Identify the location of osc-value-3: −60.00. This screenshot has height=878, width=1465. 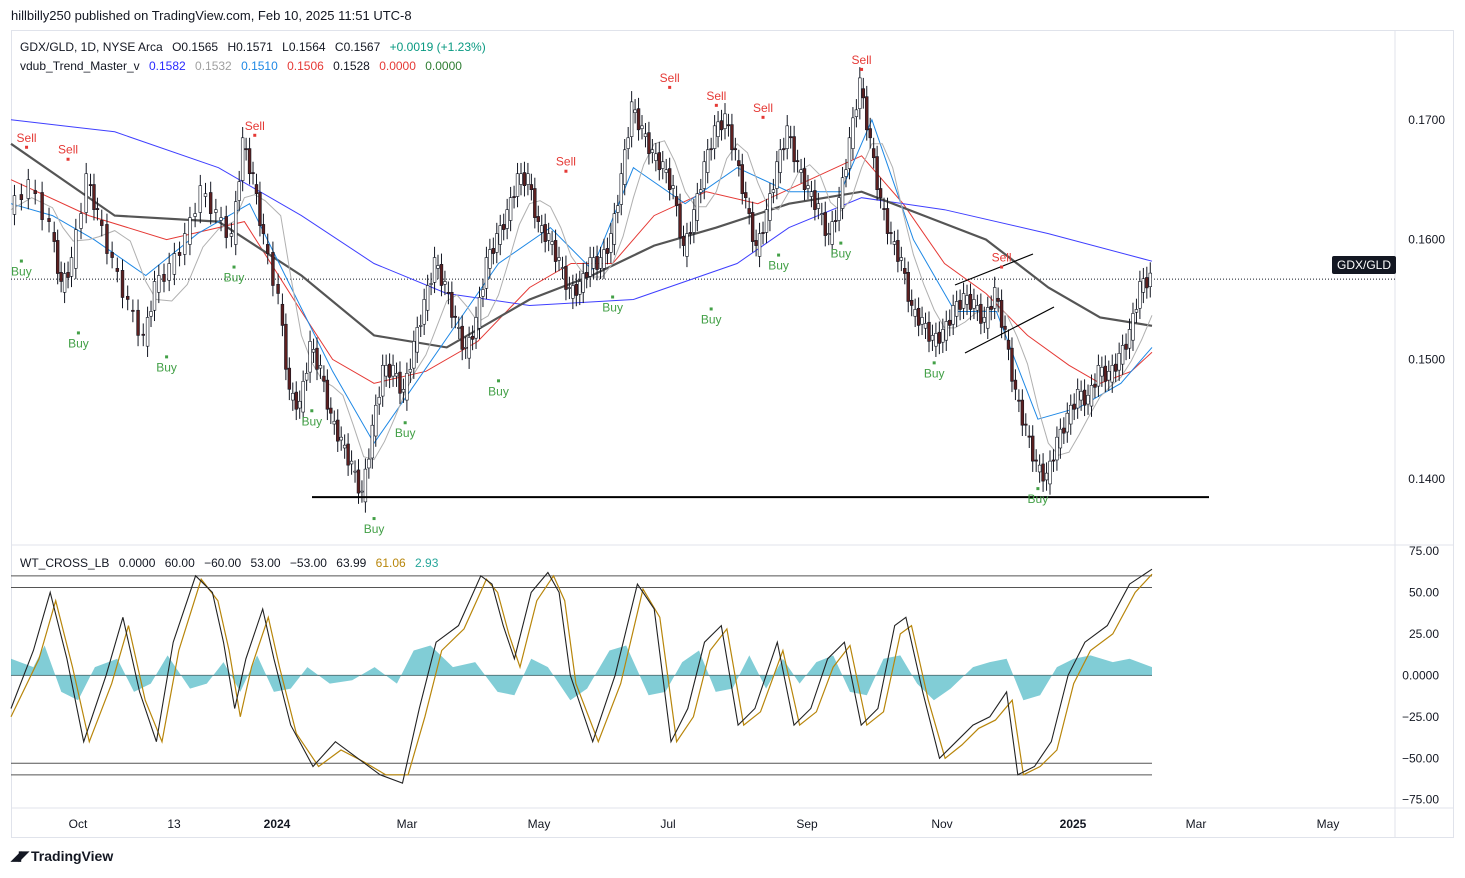
(223, 563).